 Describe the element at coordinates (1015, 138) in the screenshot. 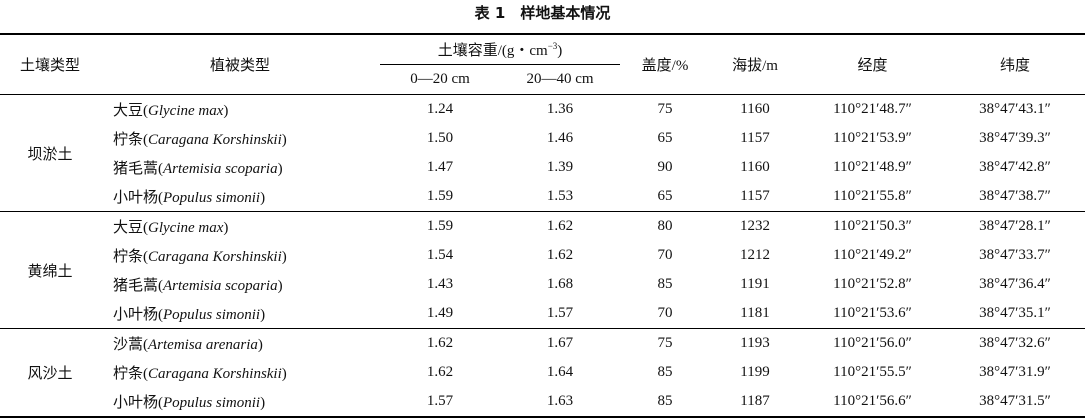

I see `value-cell: 38°47′39.3″` at that location.